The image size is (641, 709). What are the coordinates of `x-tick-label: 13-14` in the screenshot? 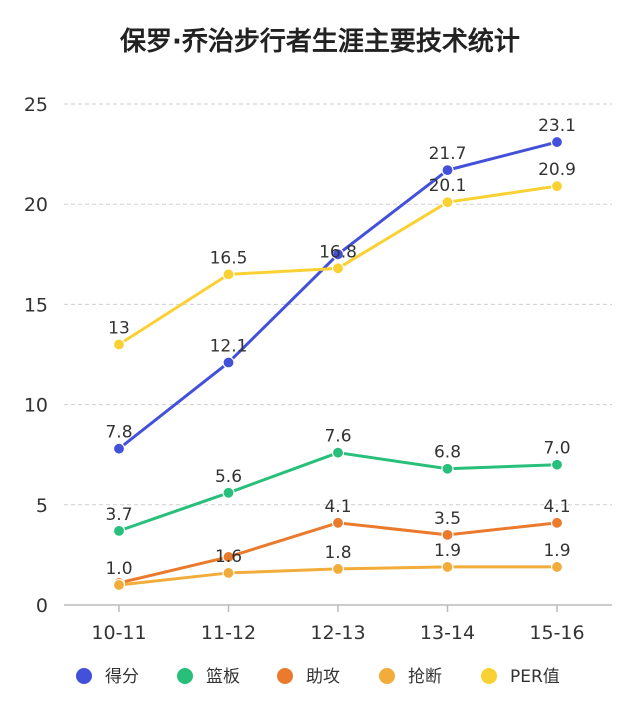 It's located at (447, 633).